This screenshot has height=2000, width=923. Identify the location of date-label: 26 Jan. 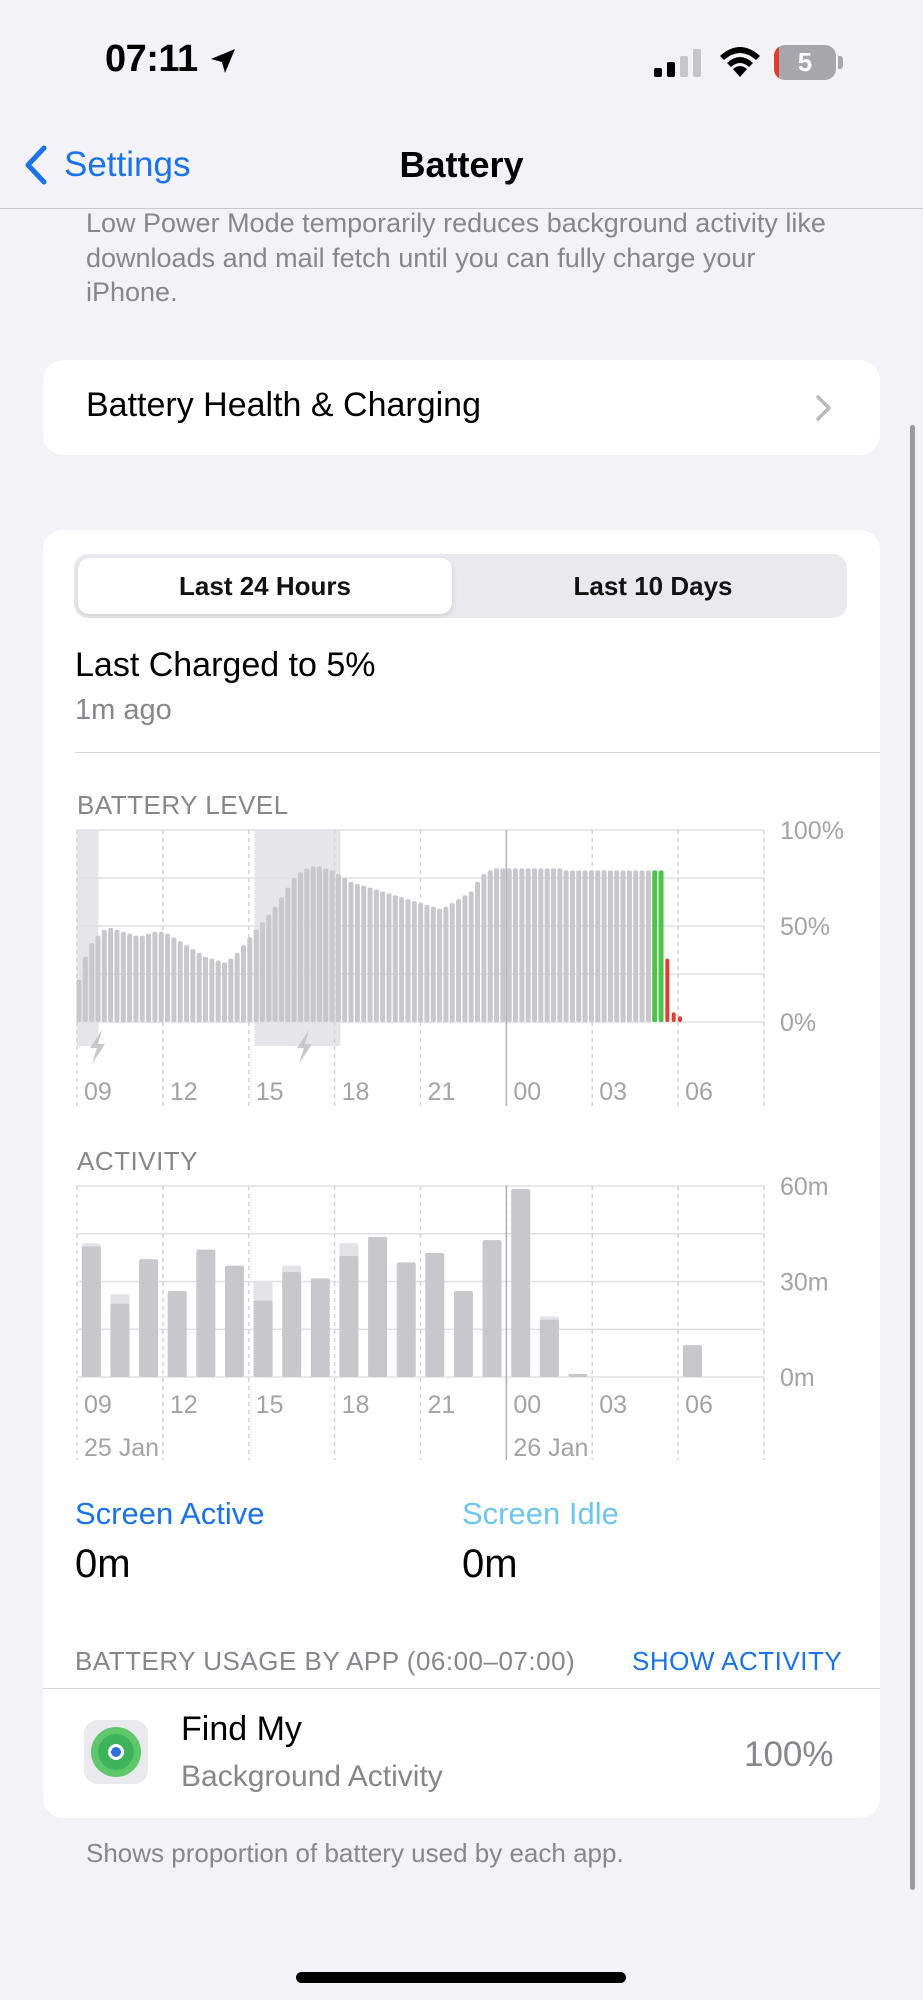
(550, 1448).